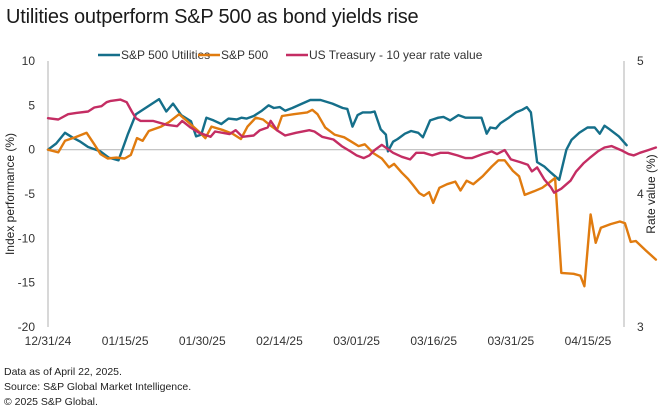 This screenshot has height=420, width=660. I want to click on legend-label: S&P 500, so click(244, 55).